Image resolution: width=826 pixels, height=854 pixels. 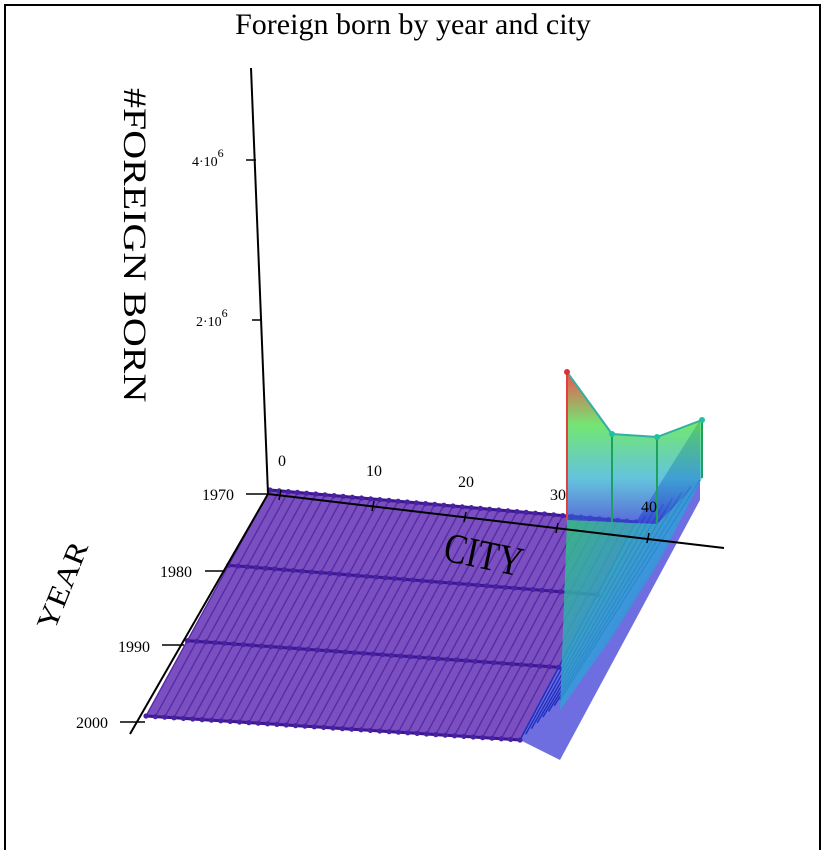 What do you see at coordinates (374, 471) in the screenshot?
I see `x-tick-label: 10` at bounding box center [374, 471].